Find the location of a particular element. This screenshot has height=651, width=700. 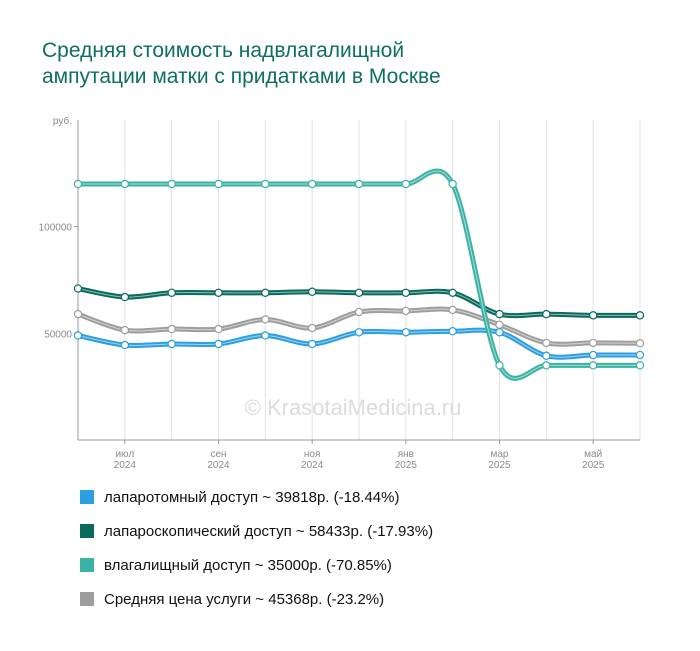

x-tick-label: сен 2024 is located at coordinates (218, 460).